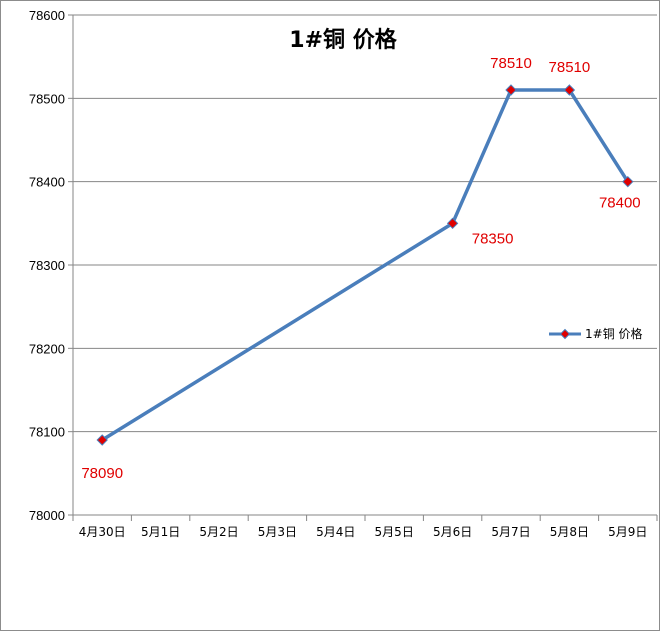 This screenshot has width=660, height=632. I want to click on x-tick-label: 5月1日, so click(160, 532).